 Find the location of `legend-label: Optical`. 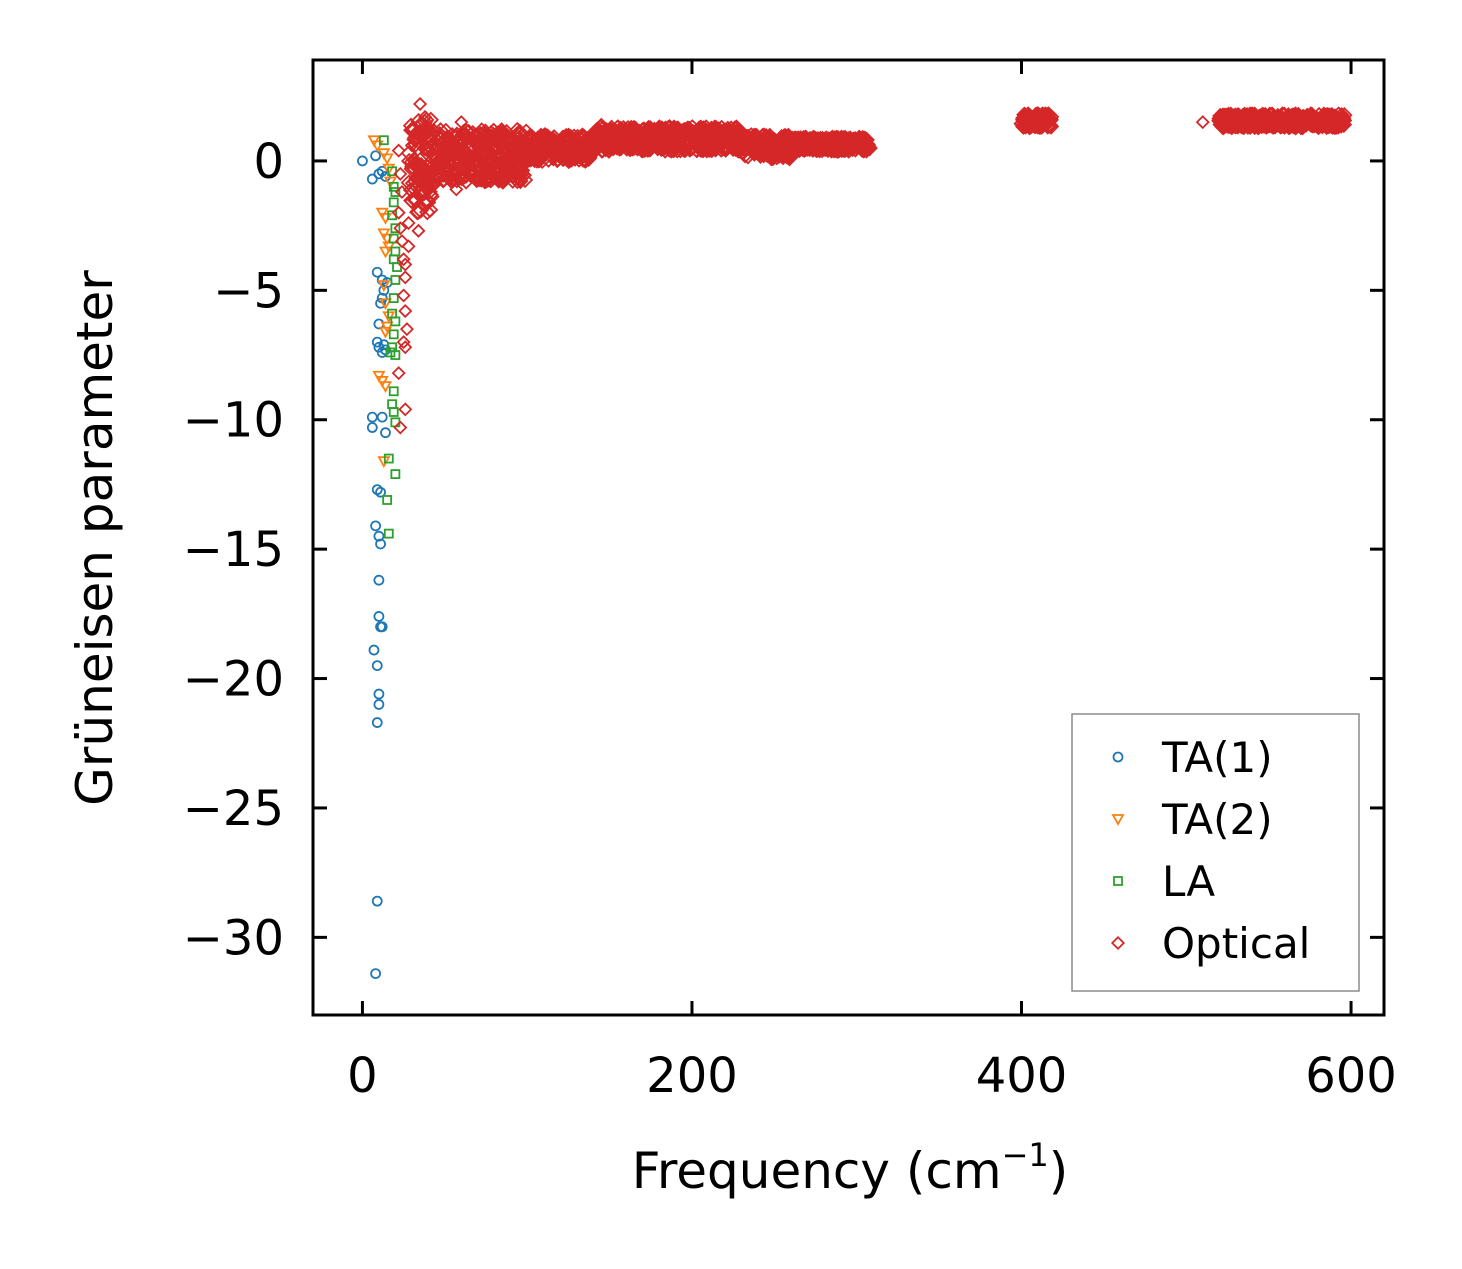

legend-label: Optical is located at coordinates (1236, 943).